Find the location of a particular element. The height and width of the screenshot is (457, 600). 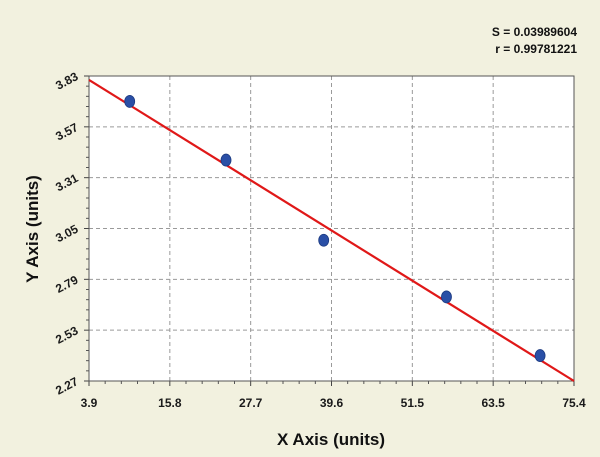

x-tick-label: 63.5 is located at coordinates (493, 403).